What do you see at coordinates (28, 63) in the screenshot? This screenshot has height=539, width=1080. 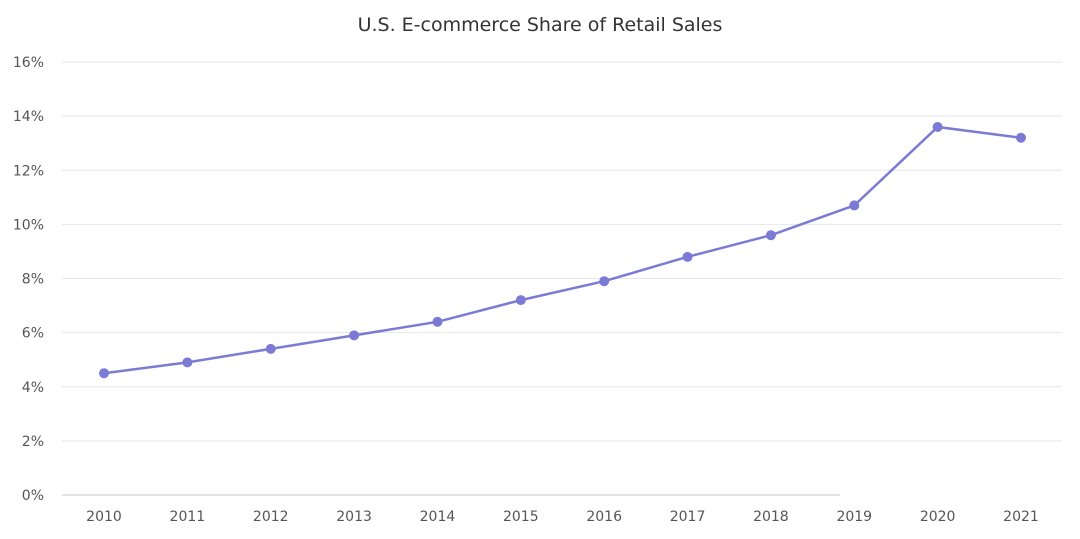 I see `y-tick-label: 16%` at bounding box center [28, 63].